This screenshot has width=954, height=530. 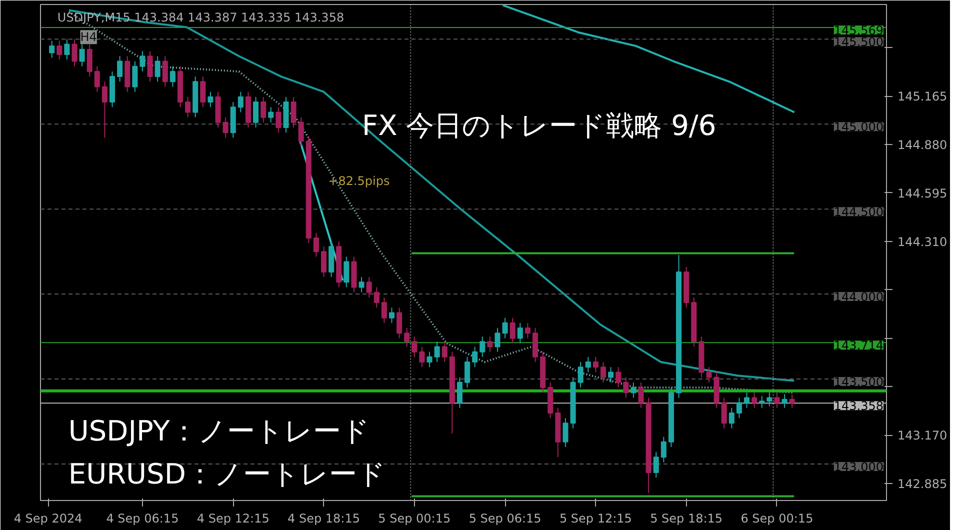 What do you see at coordinates (414, 519) in the screenshot?
I see `x-tick-label: 5 Sep 00:15` at bounding box center [414, 519].